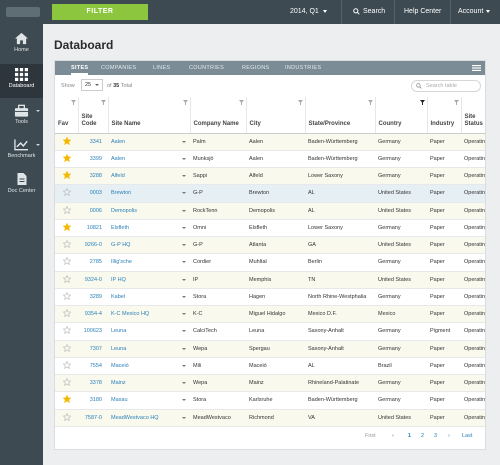  Describe the element at coordinates (423, 11) in the screenshot. I see `help-center-link: Help Center` at that location.